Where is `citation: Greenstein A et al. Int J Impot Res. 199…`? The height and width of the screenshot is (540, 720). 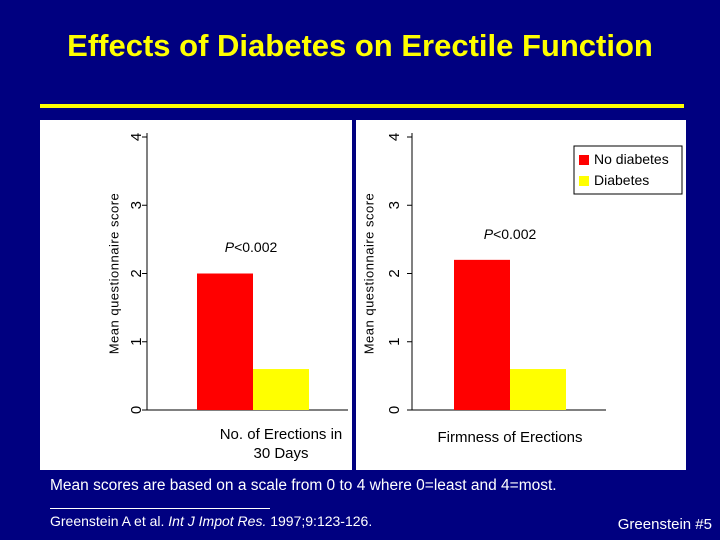
citation: Greenstein A et al. Int J Impot Res. 199… is located at coordinates (211, 521).